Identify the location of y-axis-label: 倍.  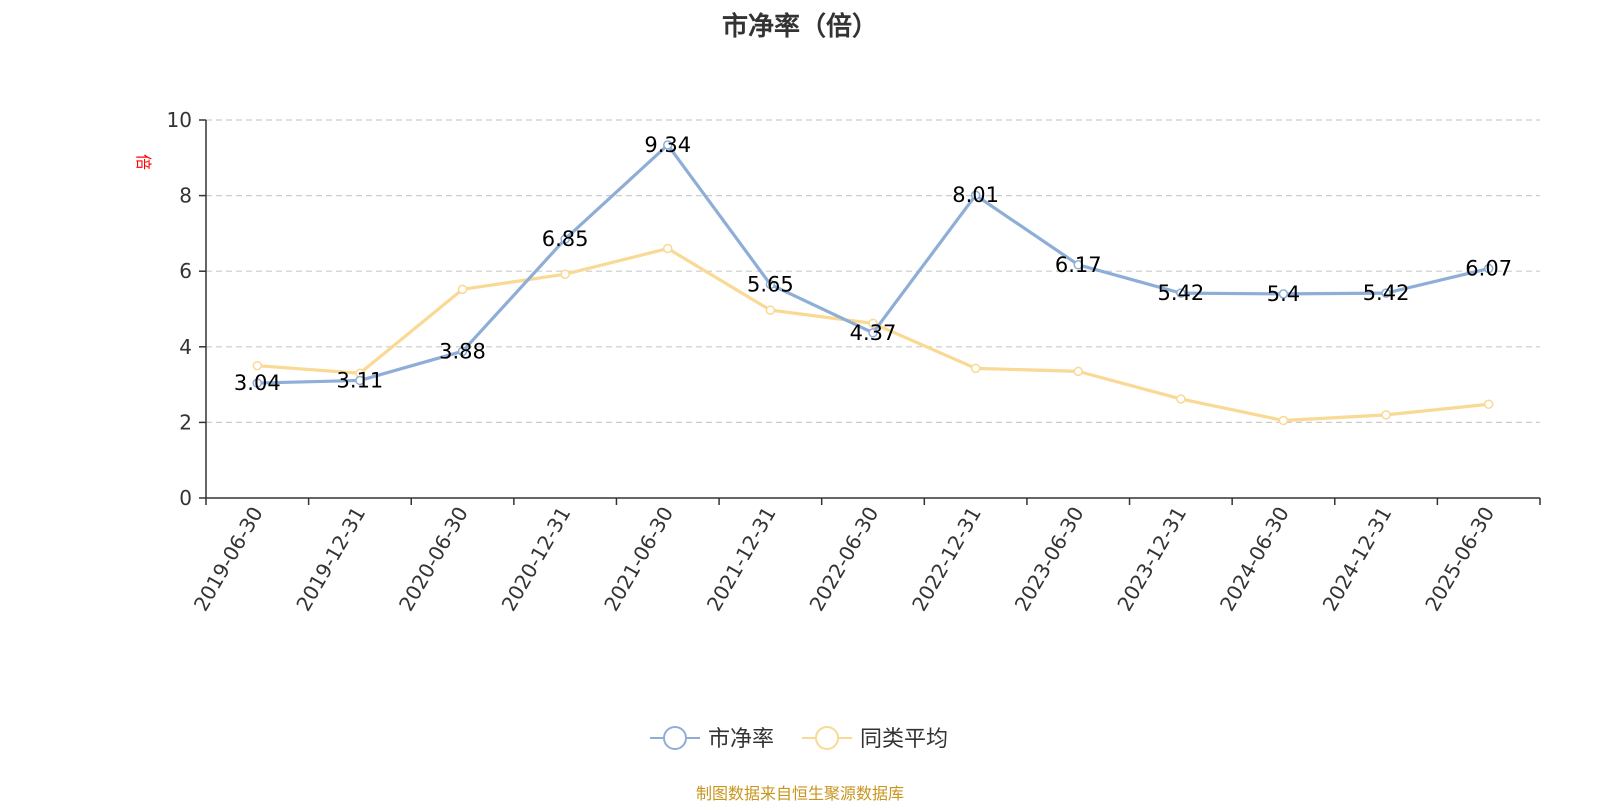
(143, 162).